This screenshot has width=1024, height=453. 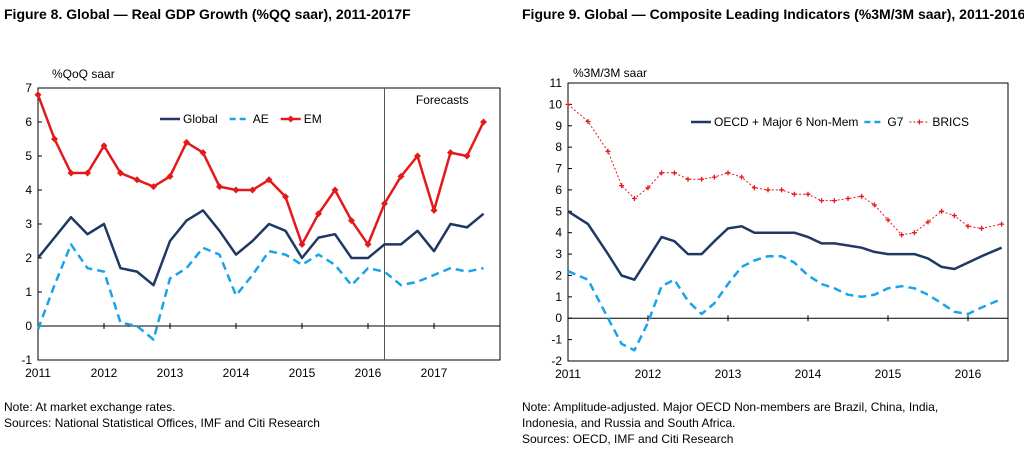 I want to click on fig9-y-tick-label: 4, so click(x=558, y=233).